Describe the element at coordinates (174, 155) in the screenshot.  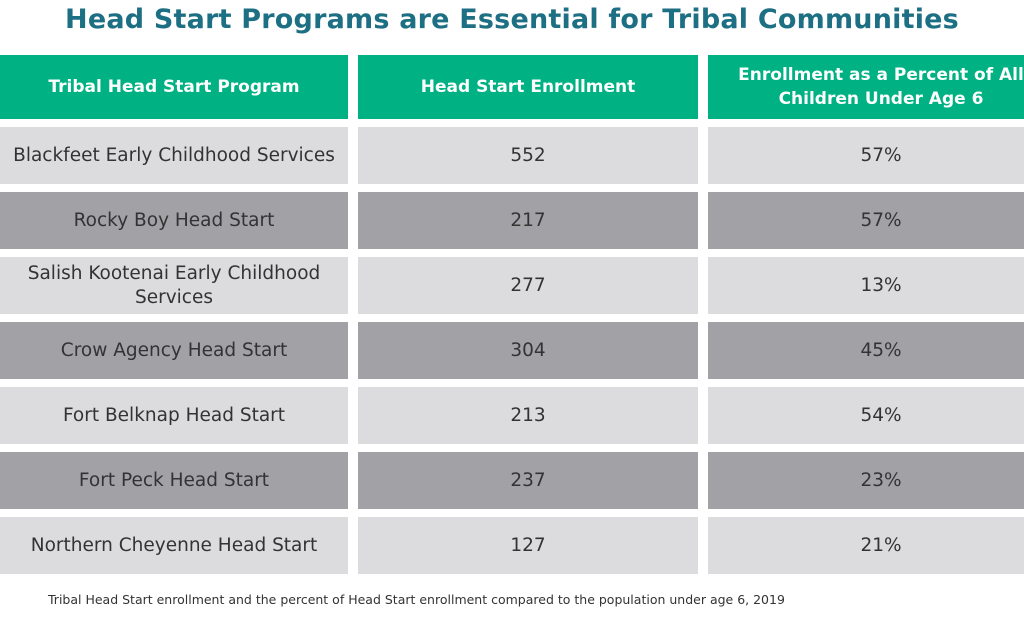
I see `program-cell: Blackfeet Early Childhood Services` at that location.